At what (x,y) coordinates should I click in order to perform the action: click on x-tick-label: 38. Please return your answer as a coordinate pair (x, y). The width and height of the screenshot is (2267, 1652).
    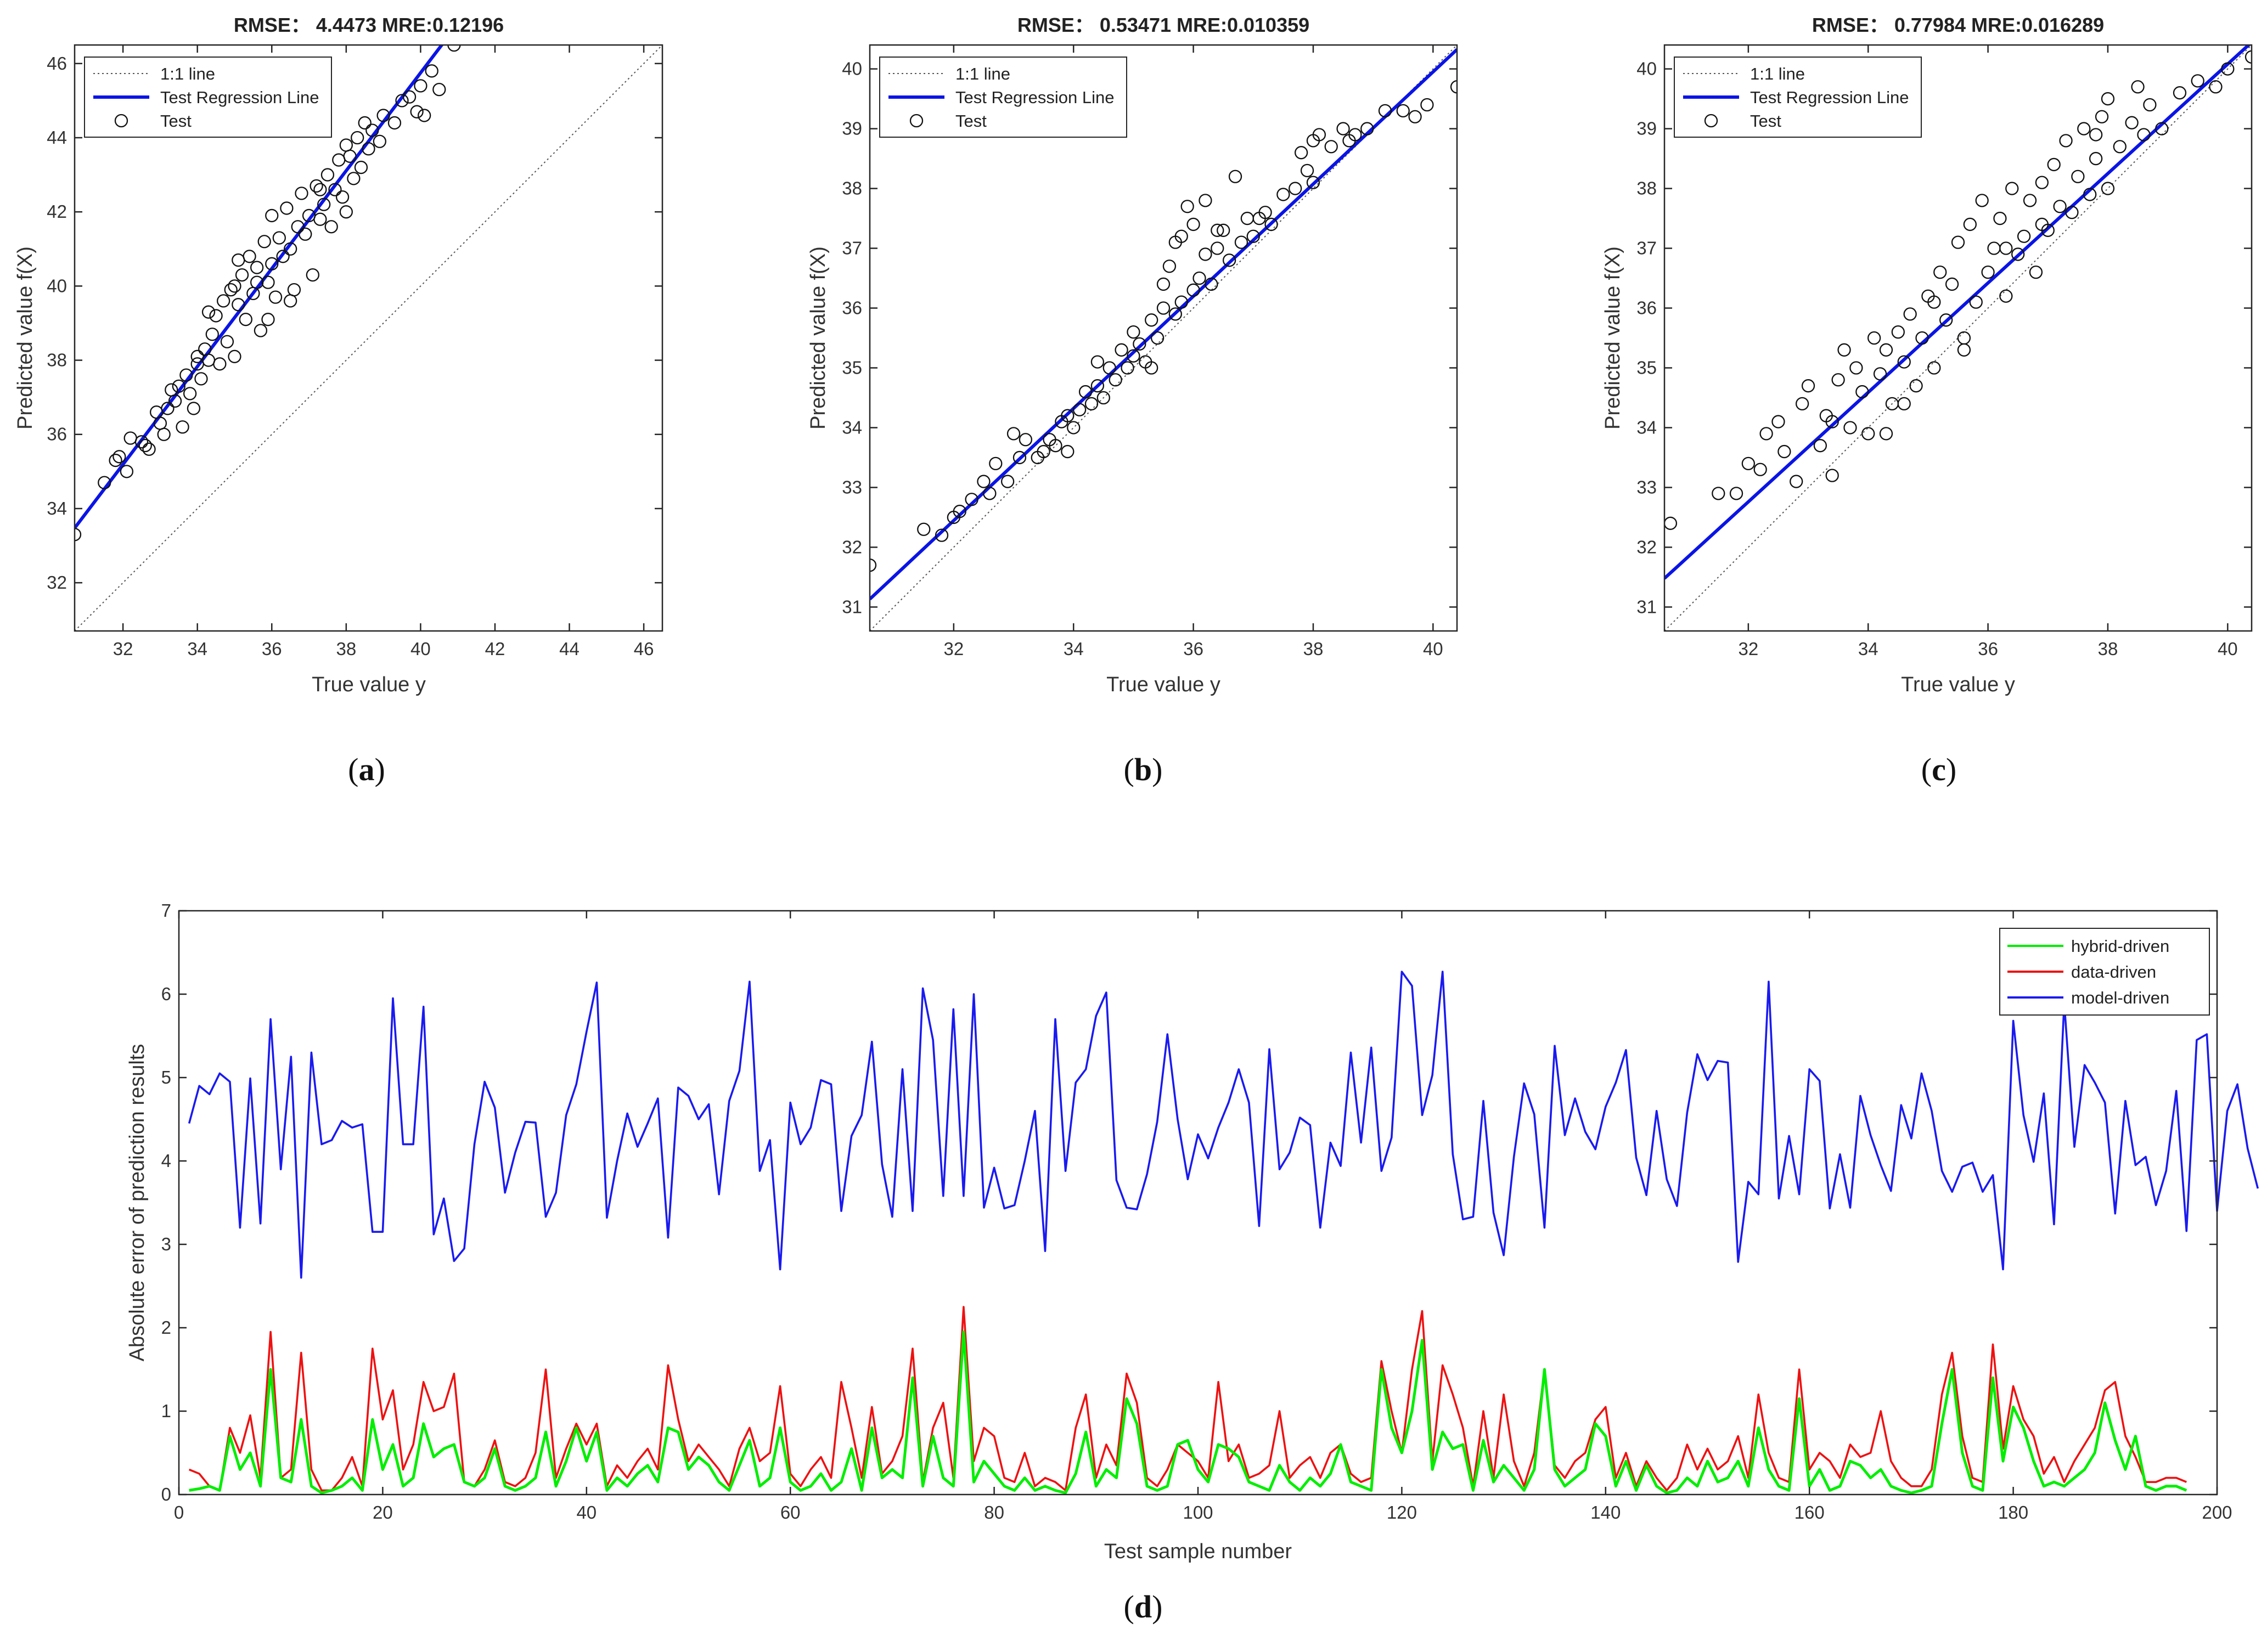
    Looking at the image, I should click on (346, 649).